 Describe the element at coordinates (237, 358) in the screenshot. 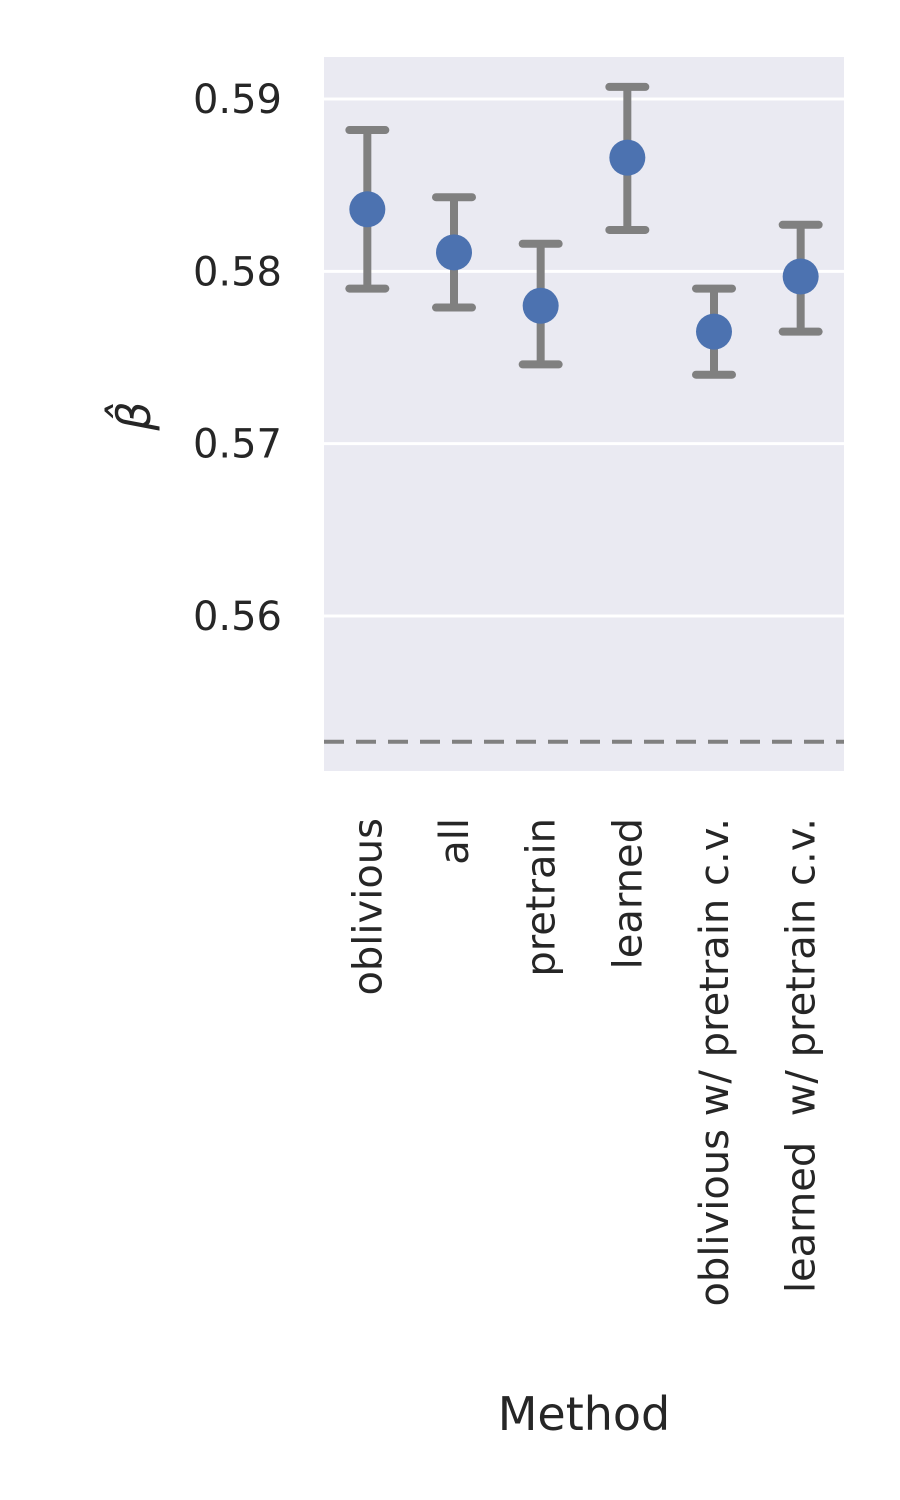

I see `y-tick-labels: 0.56 0.57 0.58 0.59` at that location.